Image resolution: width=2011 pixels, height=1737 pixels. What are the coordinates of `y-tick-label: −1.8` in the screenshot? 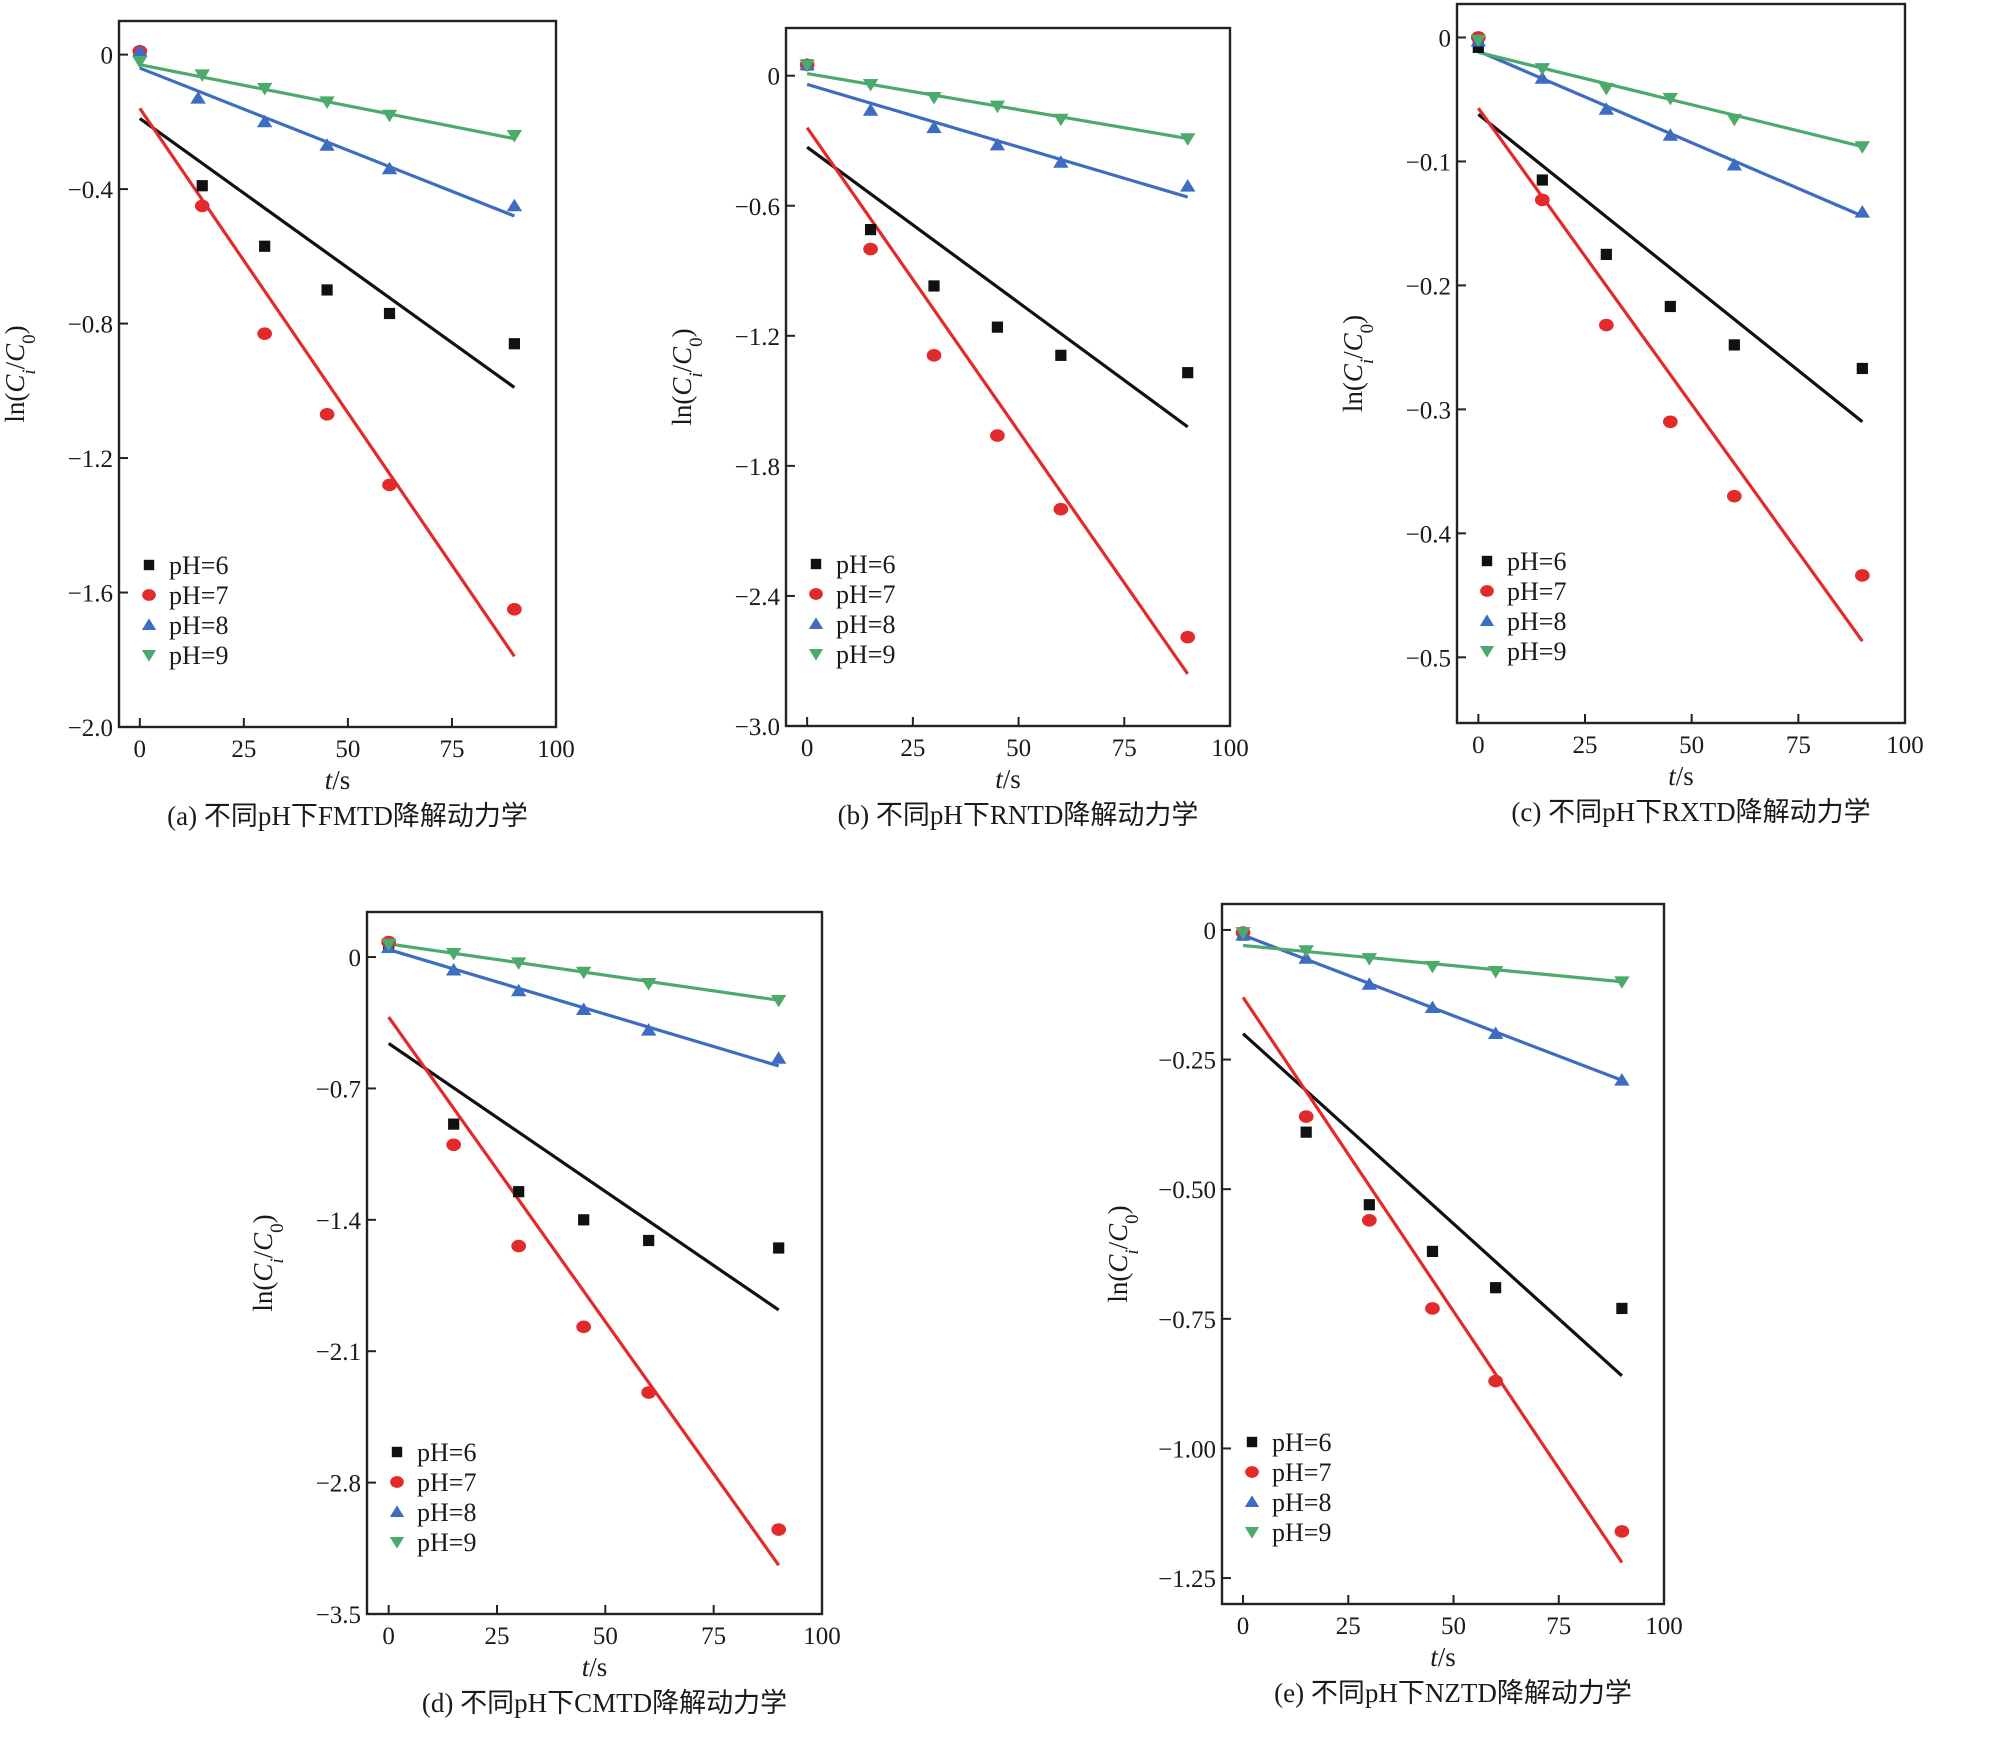 It's located at (757, 467).